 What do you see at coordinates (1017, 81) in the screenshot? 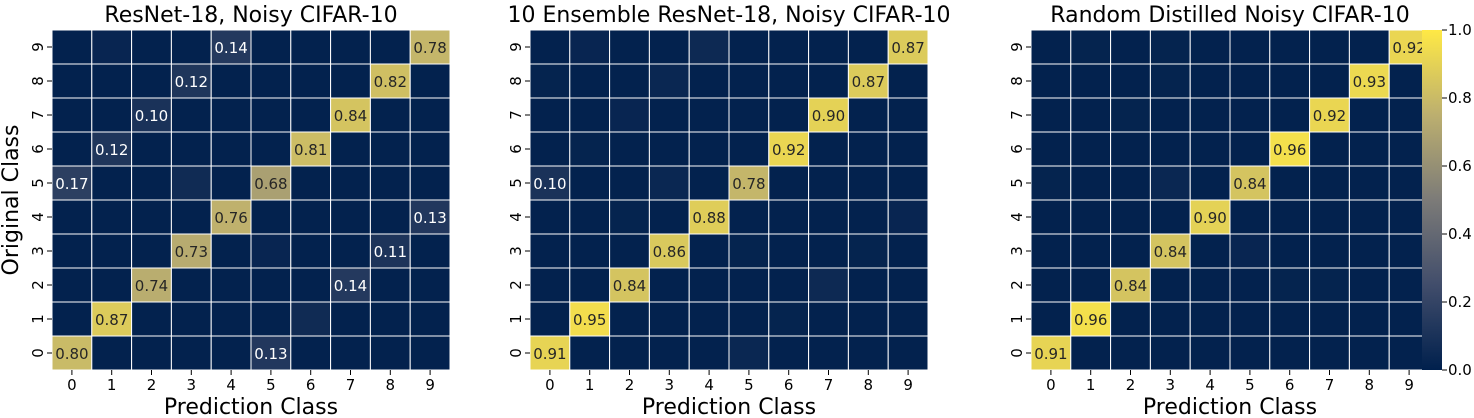
I see `y-tick-label: 8` at bounding box center [1017, 81].